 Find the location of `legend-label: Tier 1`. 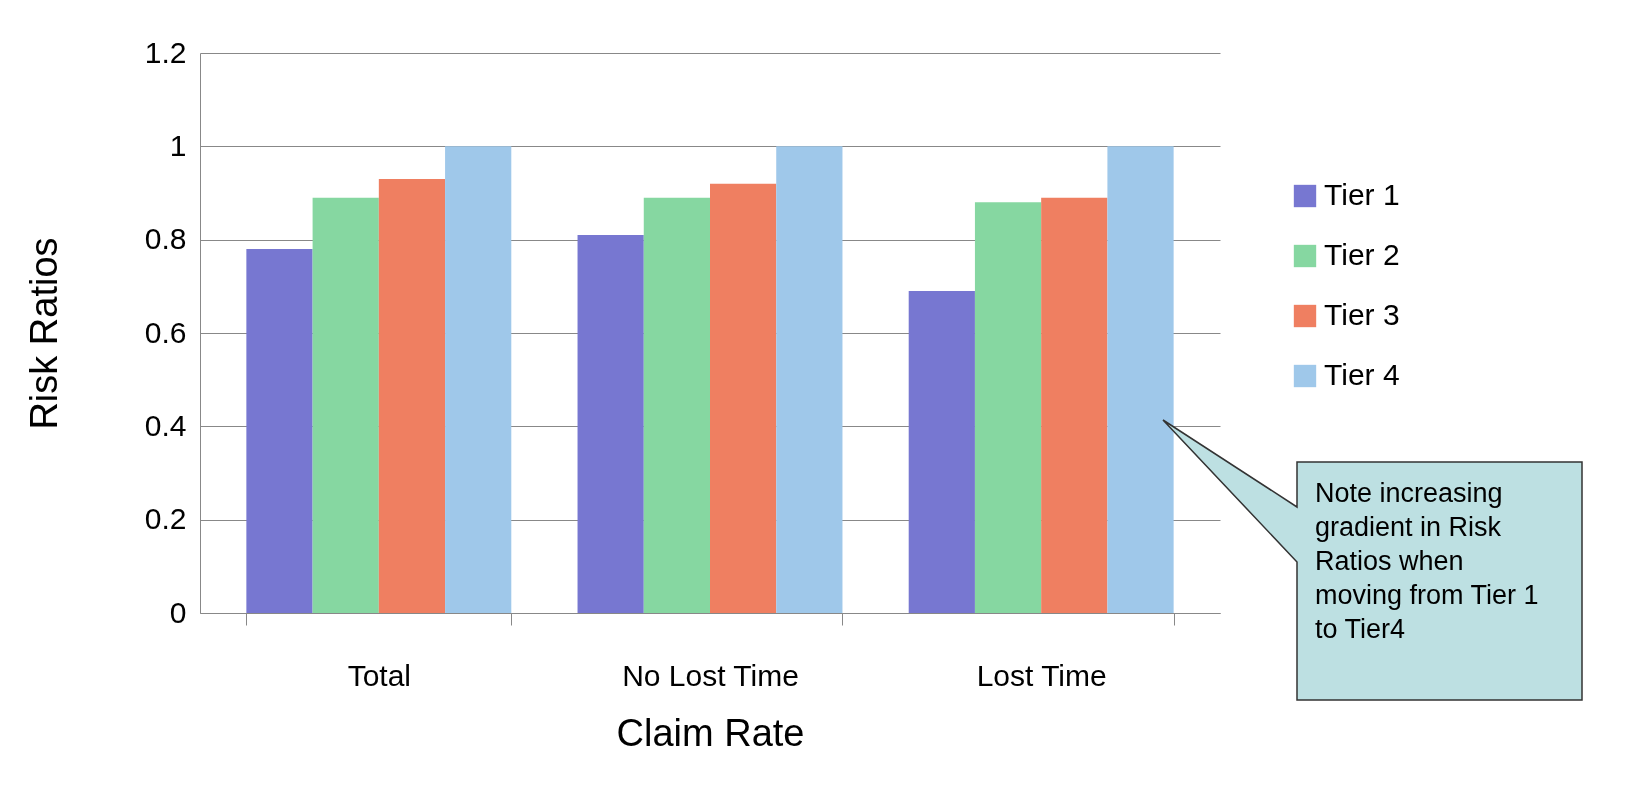

legend-label: Tier 1 is located at coordinates (1362, 194).